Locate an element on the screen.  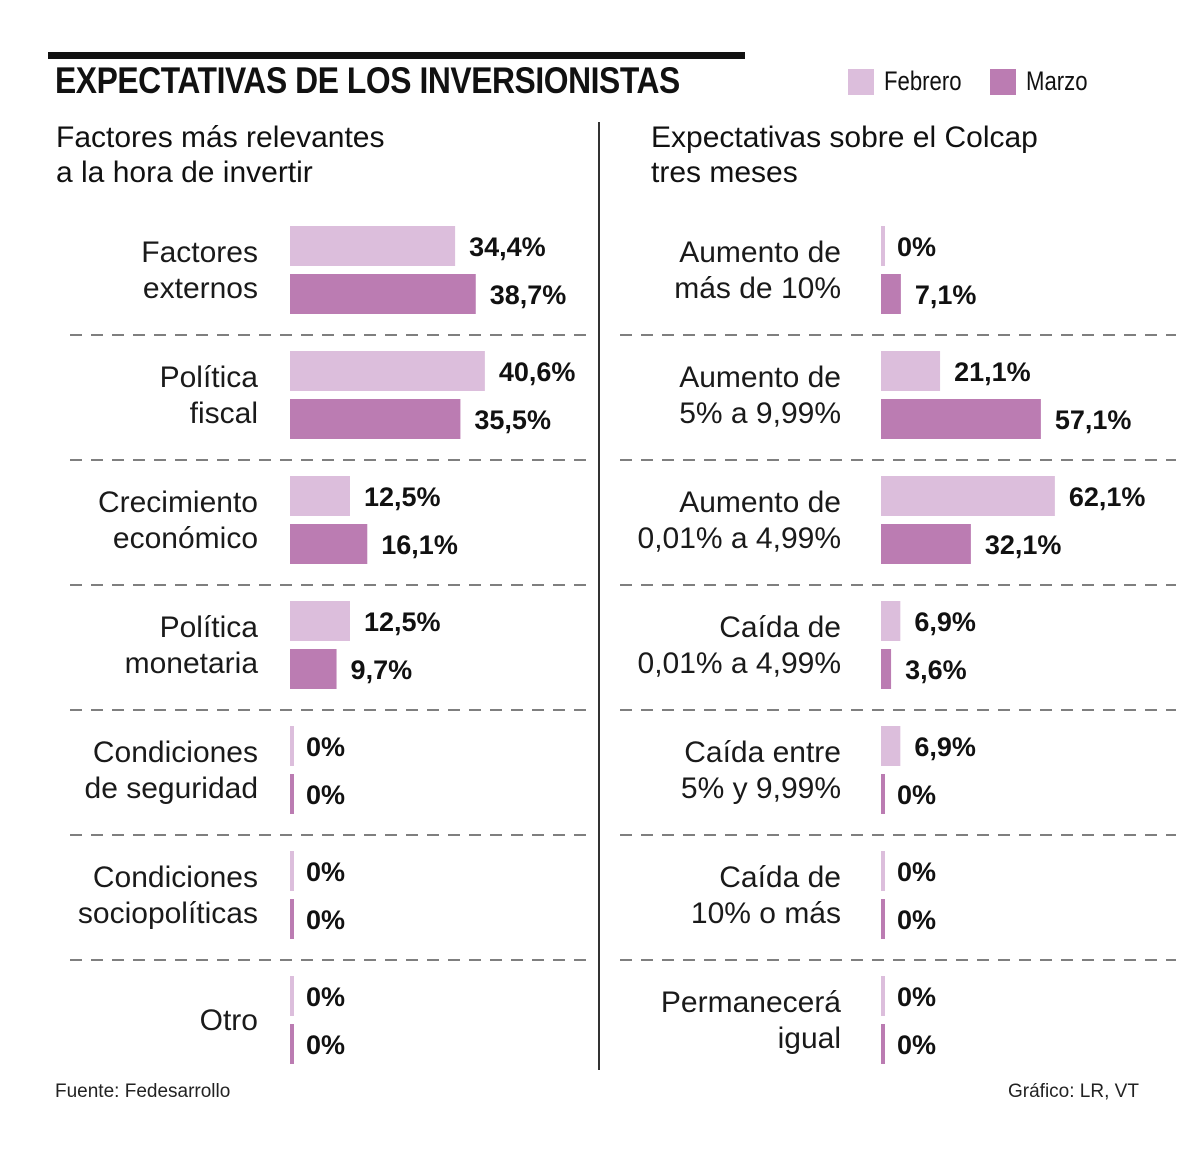
right-value-label: 32,1% is located at coordinates (1023, 545).